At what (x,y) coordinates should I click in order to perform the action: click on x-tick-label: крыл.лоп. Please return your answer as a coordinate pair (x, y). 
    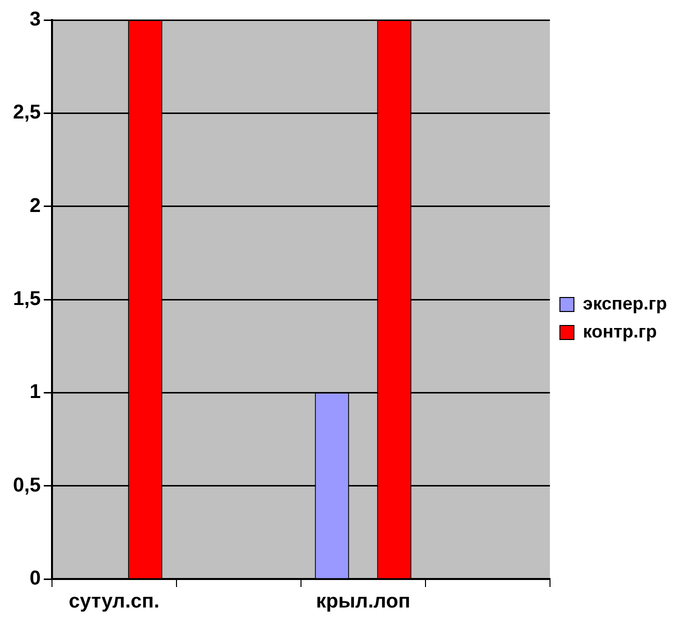
    Looking at the image, I should click on (363, 601).